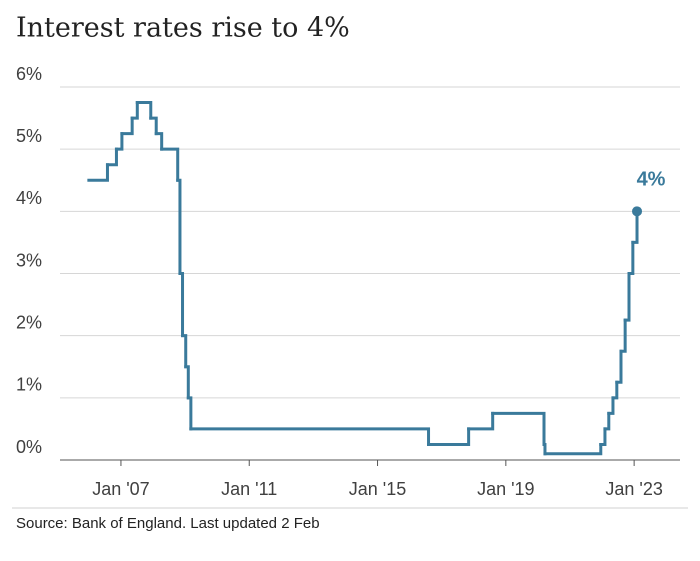 The width and height of the screenshot is (700, 561). What do you see at coordinates (29, 198) in the screenshot?
I see `y-tick-label: 4%` at bounding box center [29, 198].